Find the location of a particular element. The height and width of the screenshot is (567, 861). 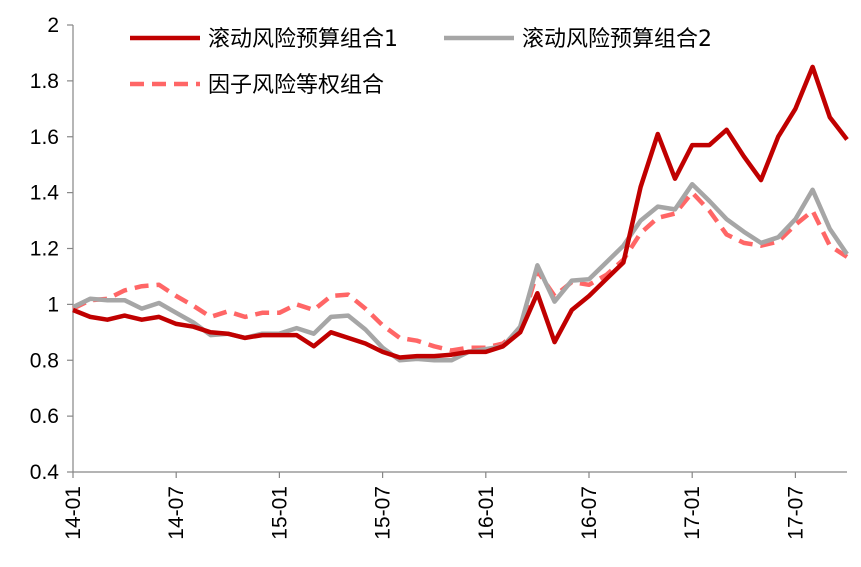

x-tick-label: 15-07 is located at coordinates (383, 513).